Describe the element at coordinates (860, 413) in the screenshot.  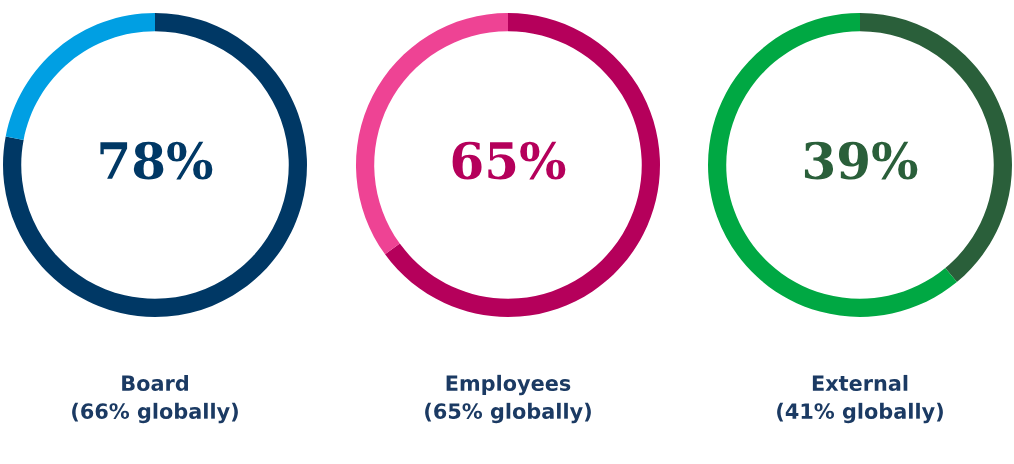
I see `text: (41% globally)` at that location.